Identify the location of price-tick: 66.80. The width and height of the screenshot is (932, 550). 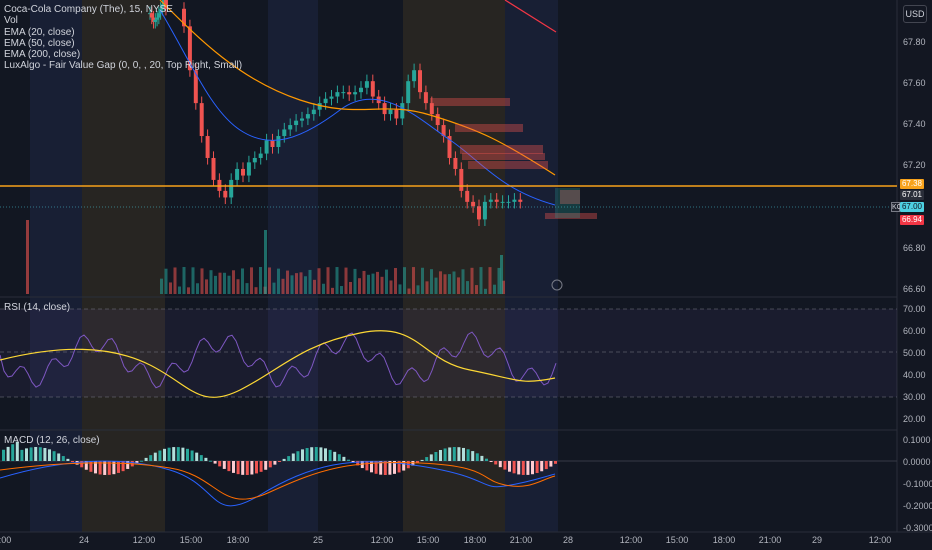
(914, 248).